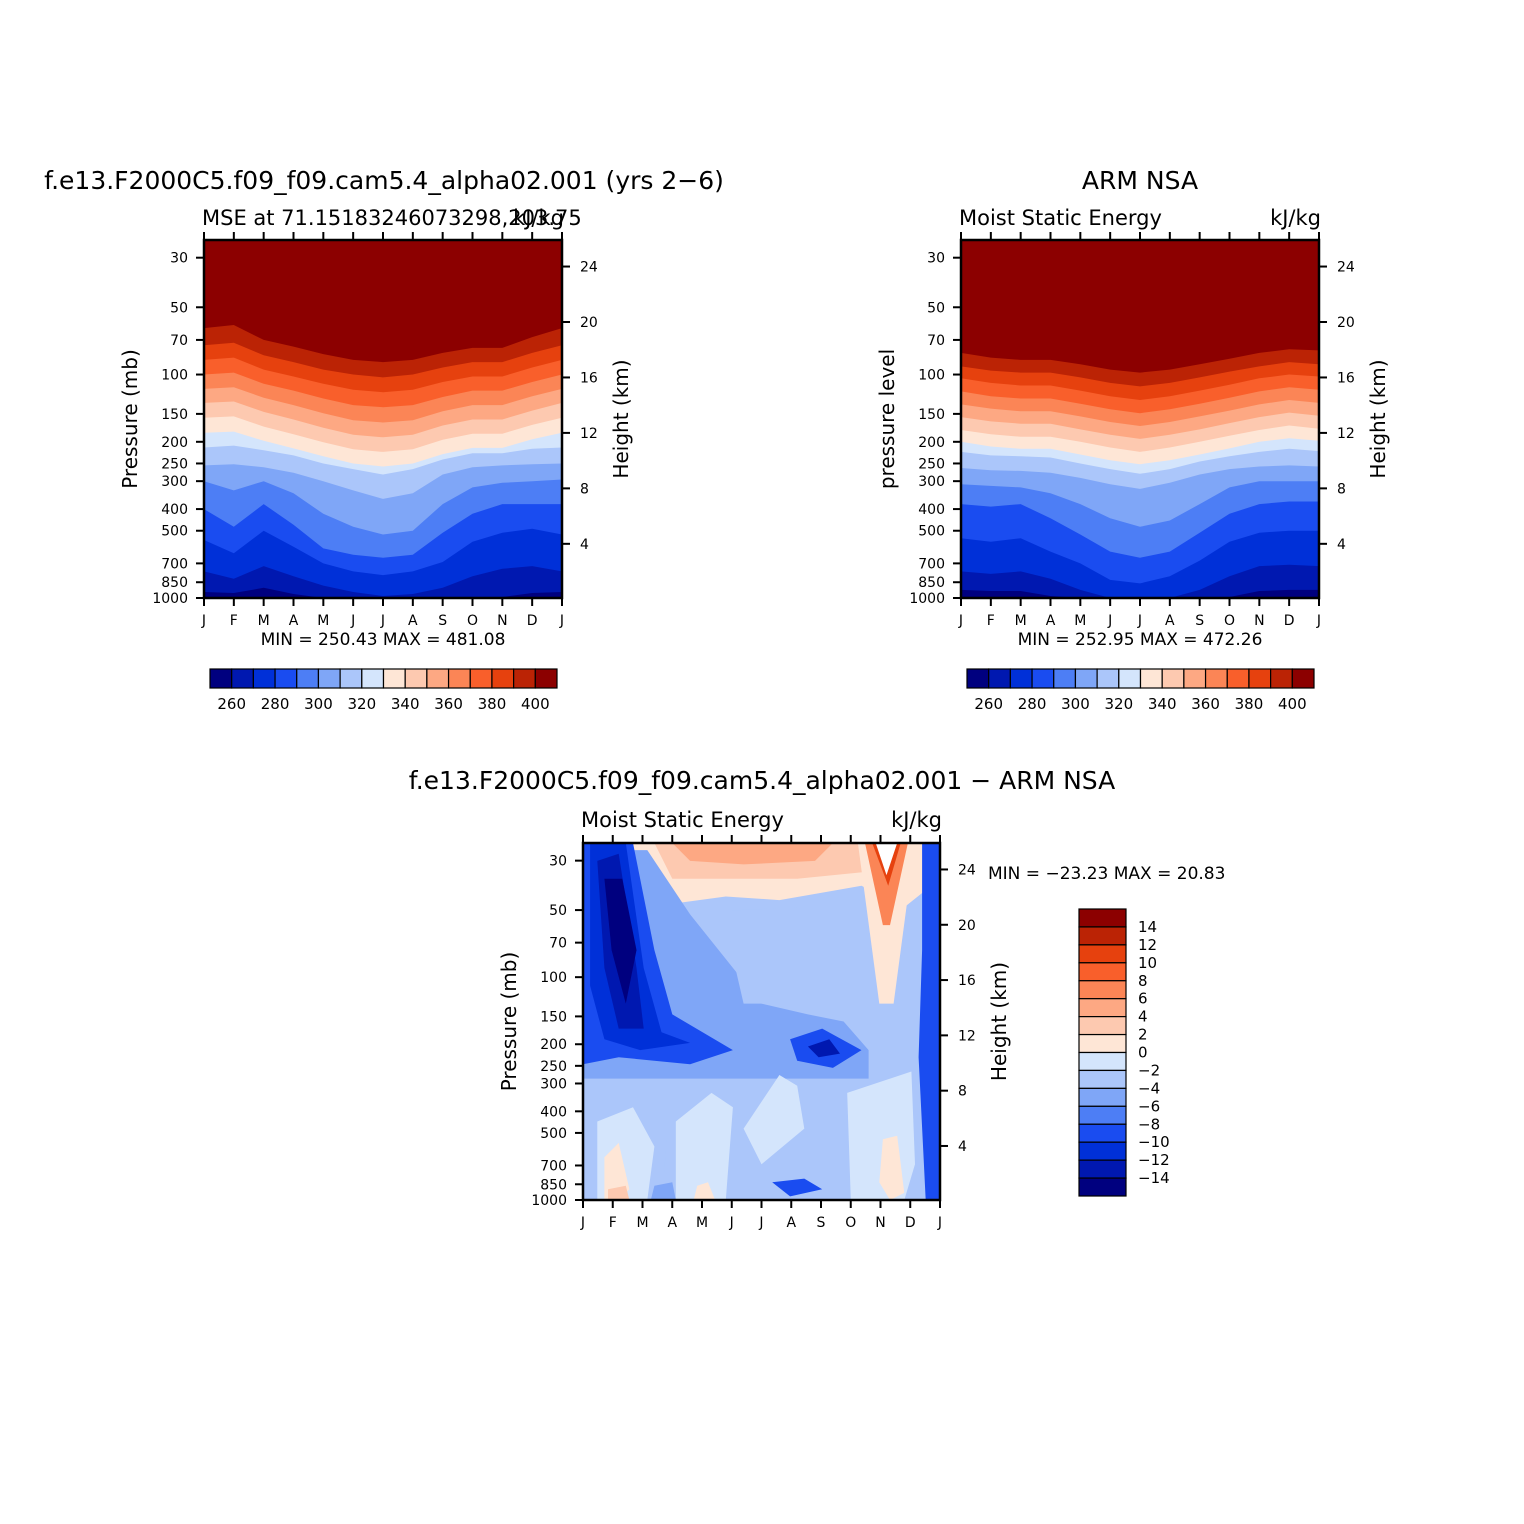  Describe the element at coordinates (1149, 1124) in the screenshot. I see `colorbar-label: −8` at that location.